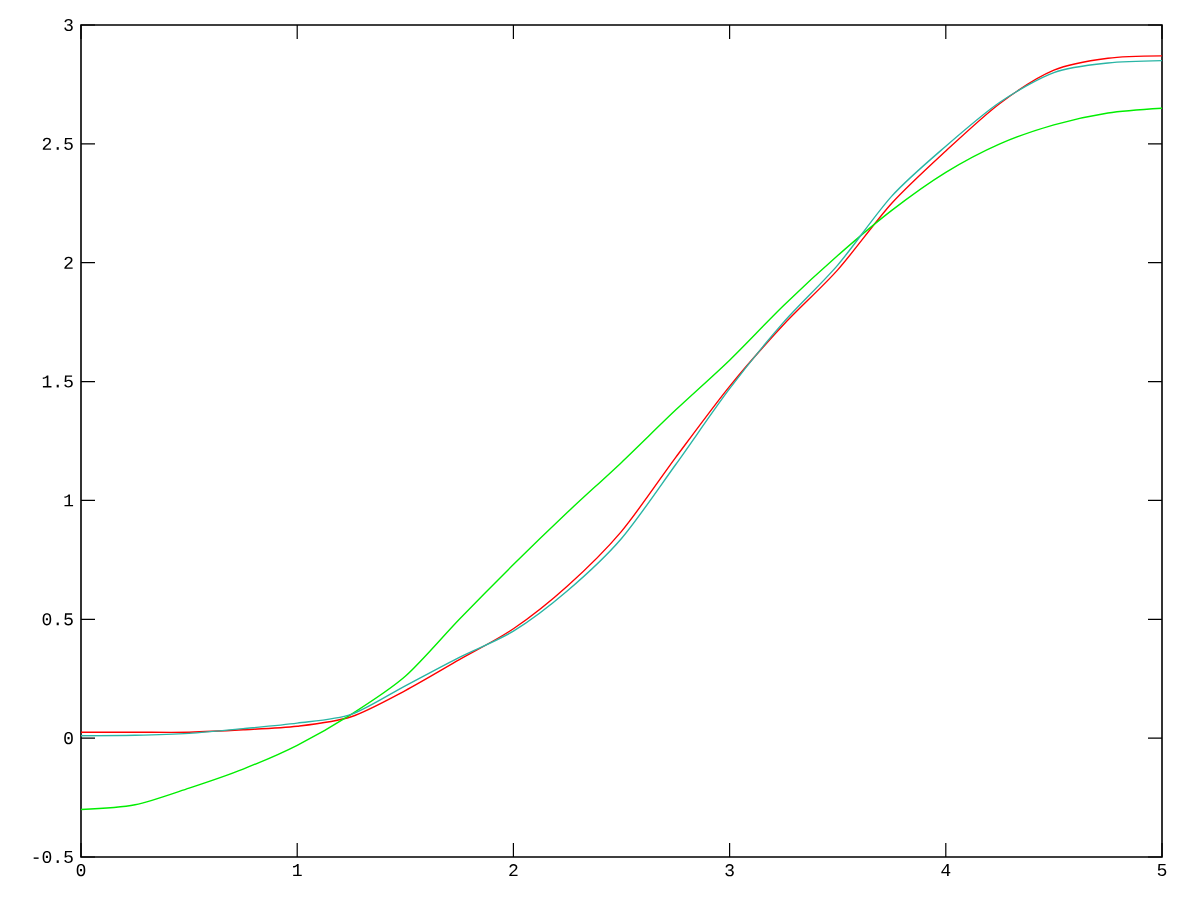  I want to click on y-tick-label: 2.5, so click(57, 143).